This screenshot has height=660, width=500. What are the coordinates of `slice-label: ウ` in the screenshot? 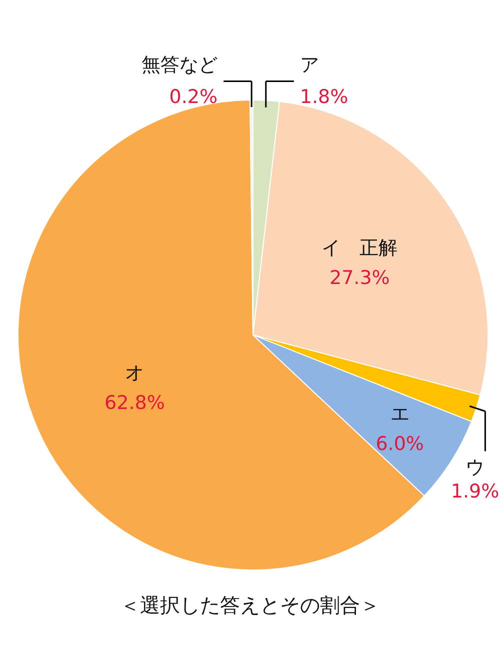 It's located at (475, 467).